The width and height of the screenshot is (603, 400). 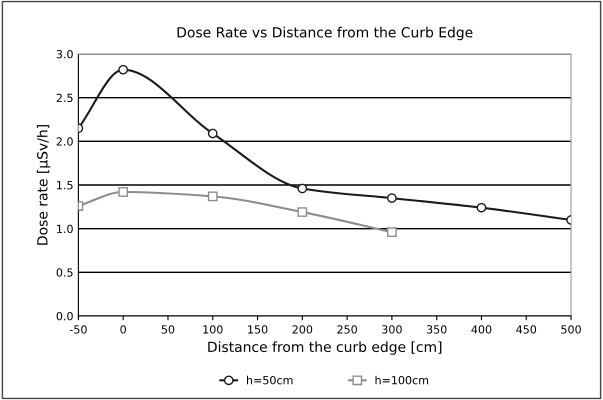 I want to click on x-tick-label: 200, so click(x=302, y=329).